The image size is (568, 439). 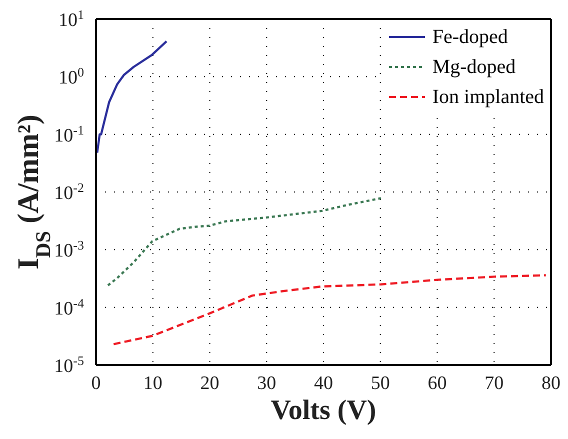 What do you see at coordinates (152, 383) in the screenshot?
I see `x-tick-label: 10` at bounding box center [152, 383].